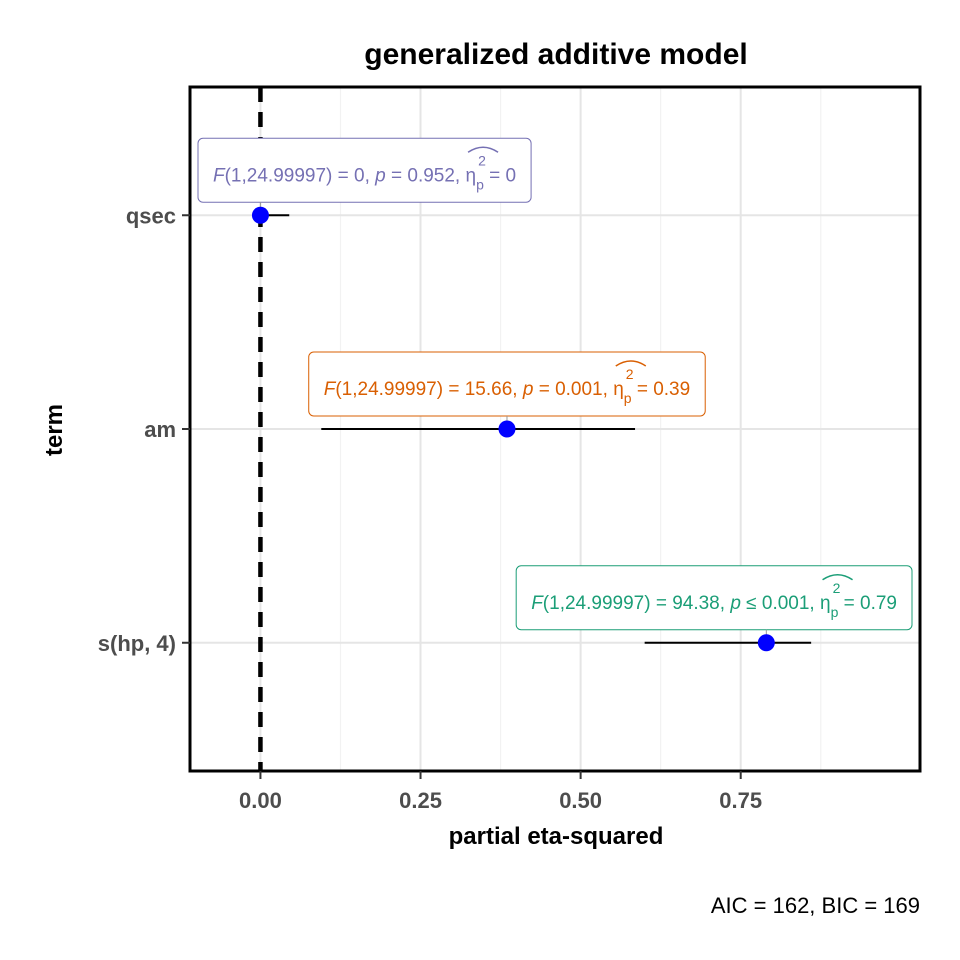 Image resolution: width=960 pixels, height=960 pixels. What do you see at coordinates (420, 800) in the screenshot?
I see `x-tick-label: 0.25` at bounding box center [420, 800].